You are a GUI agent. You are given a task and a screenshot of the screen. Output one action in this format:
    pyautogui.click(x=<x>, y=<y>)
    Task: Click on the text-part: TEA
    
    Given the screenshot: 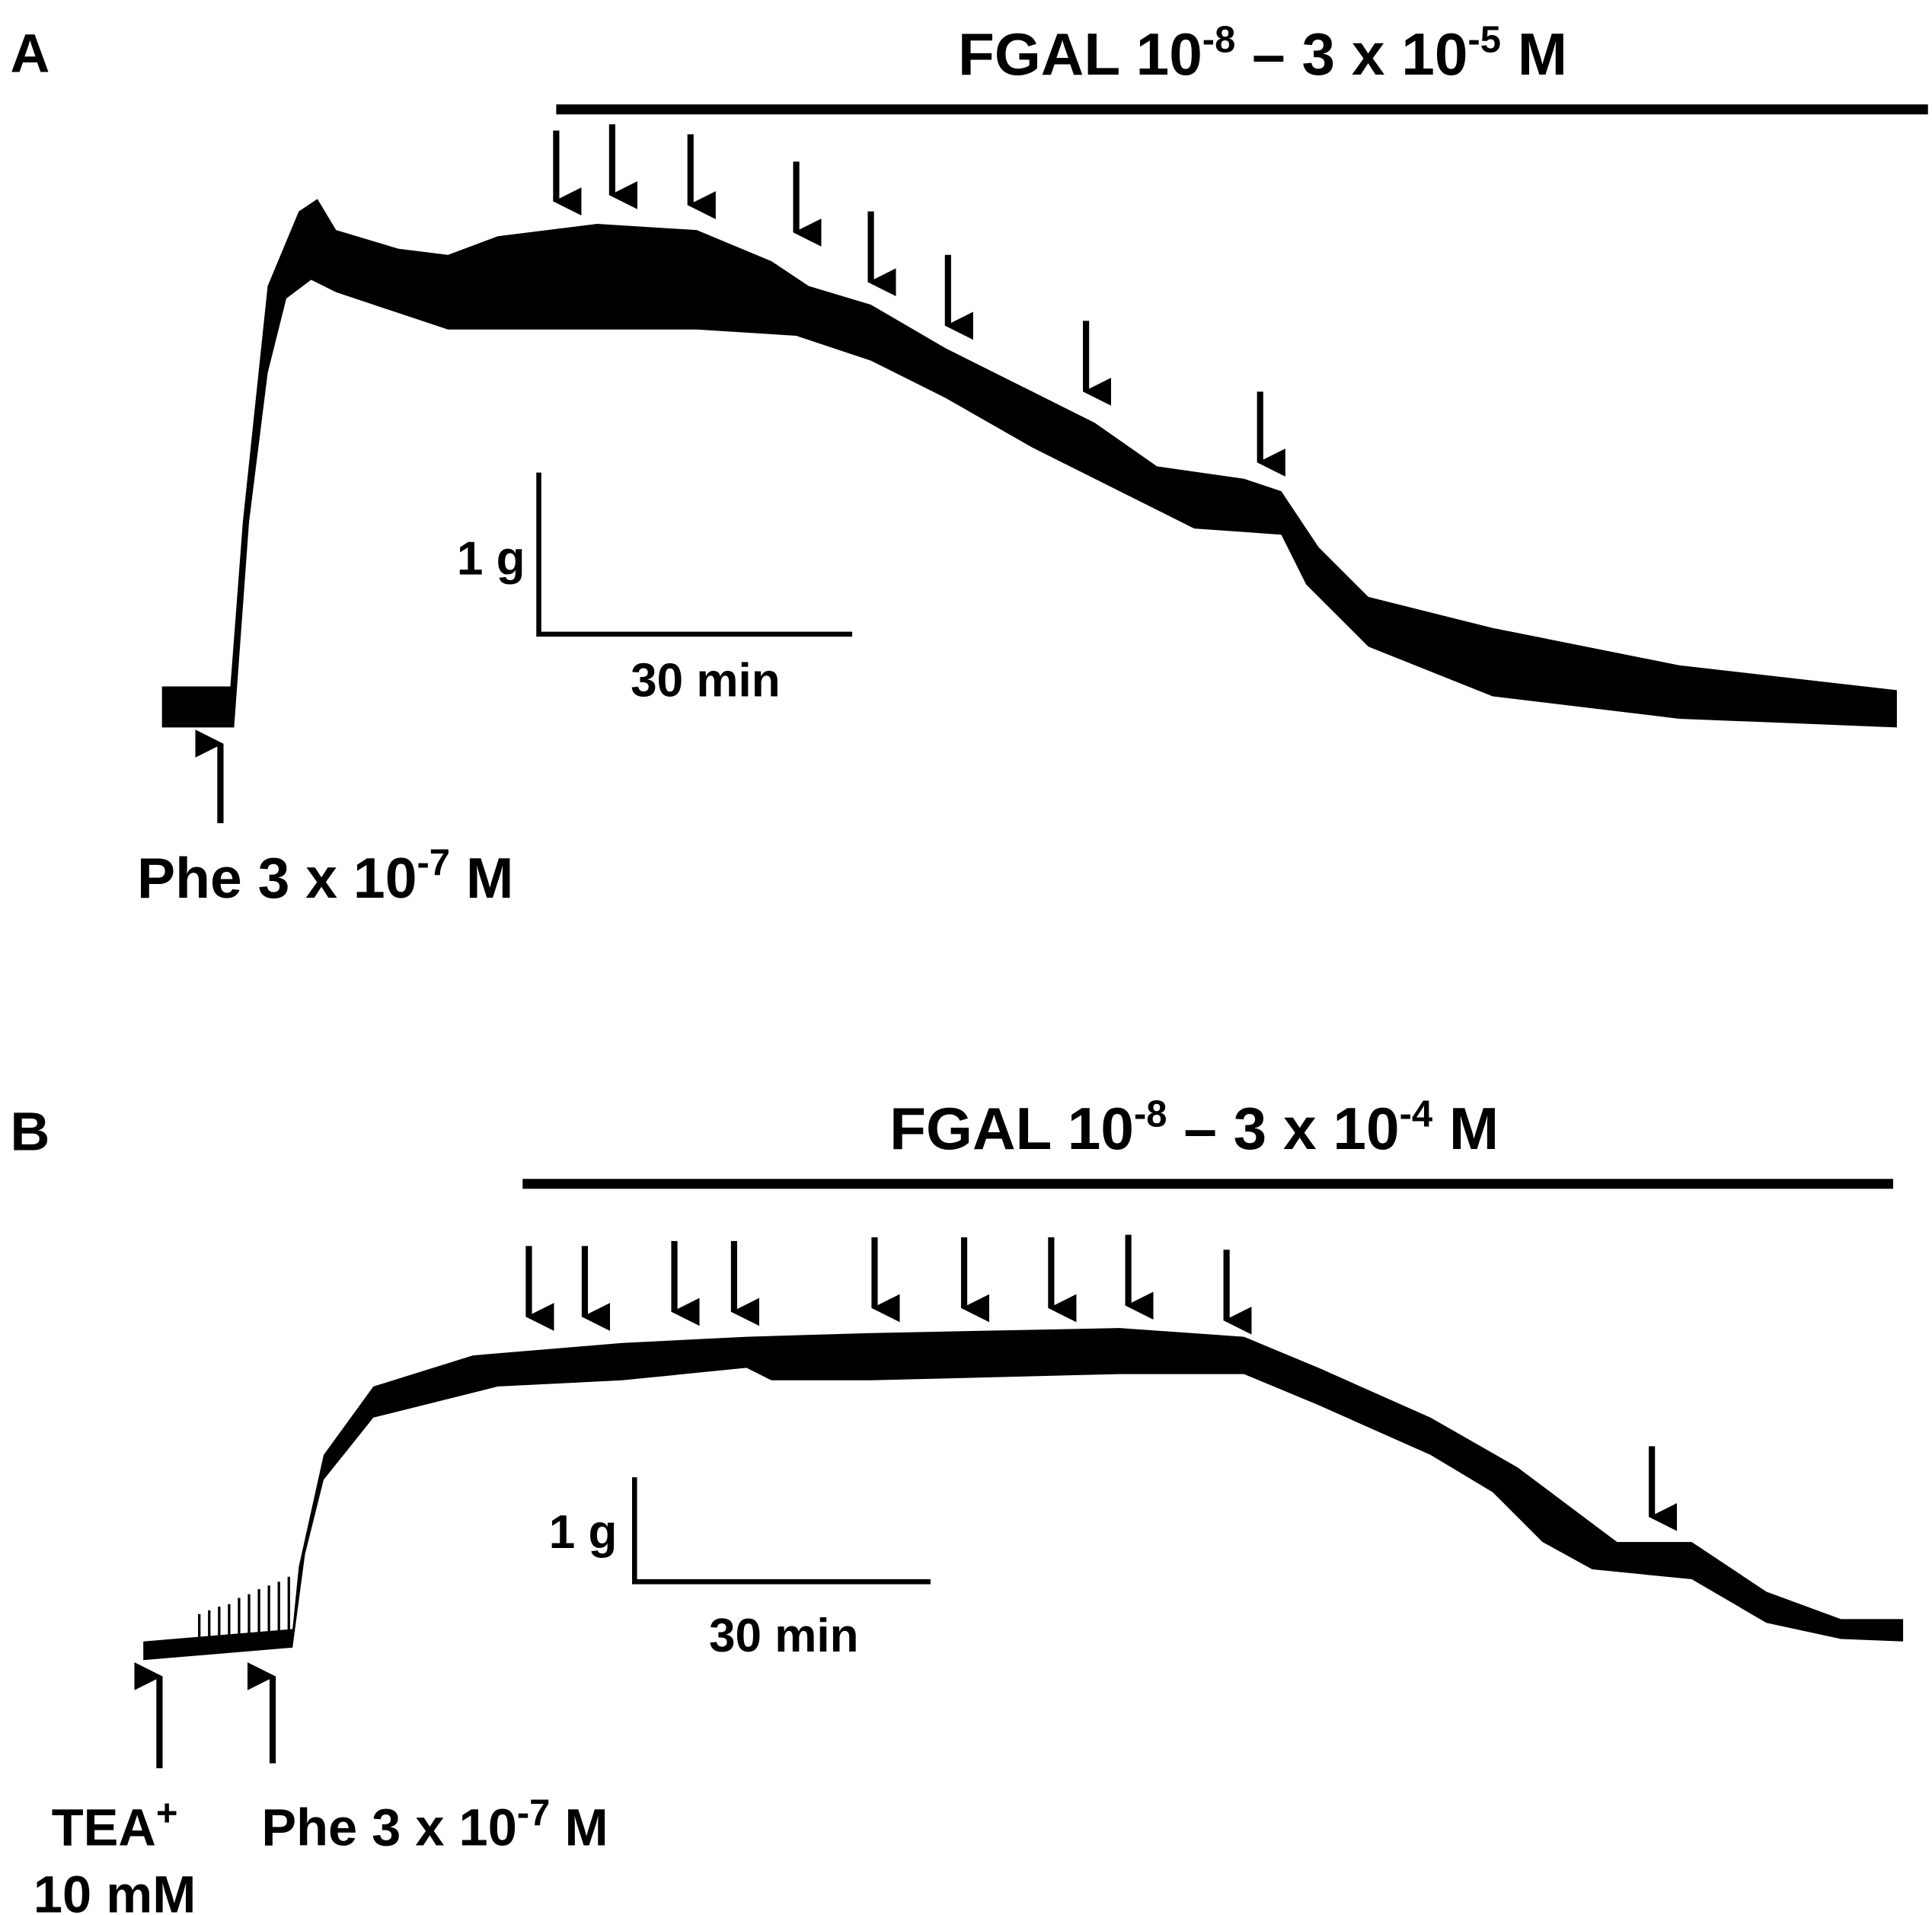 What is the action you would take?
    pyautogui.click(x=104, y=1828)
    